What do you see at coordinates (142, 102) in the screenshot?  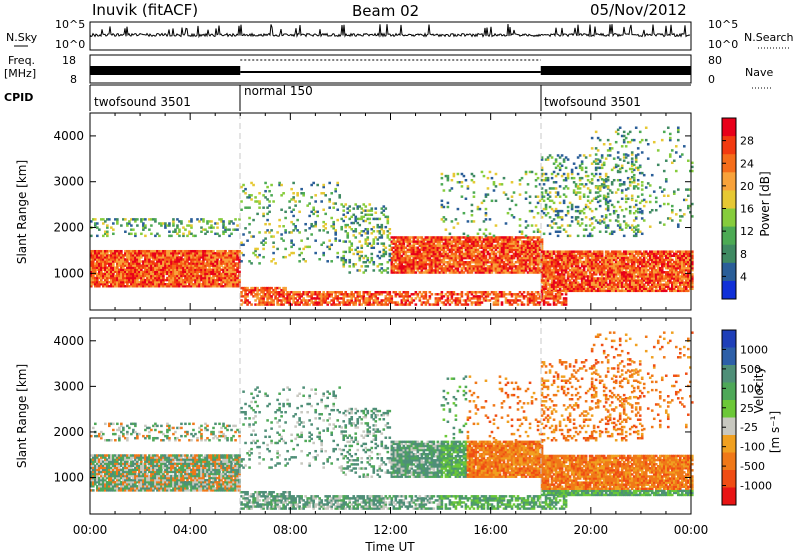 I see `cpid-segment-1: twofsound 3501` at bounding box center [142, 102].